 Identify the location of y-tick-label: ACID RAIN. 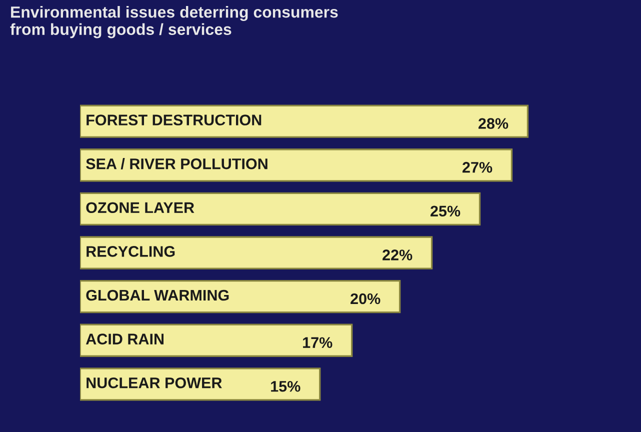
(125, 339).